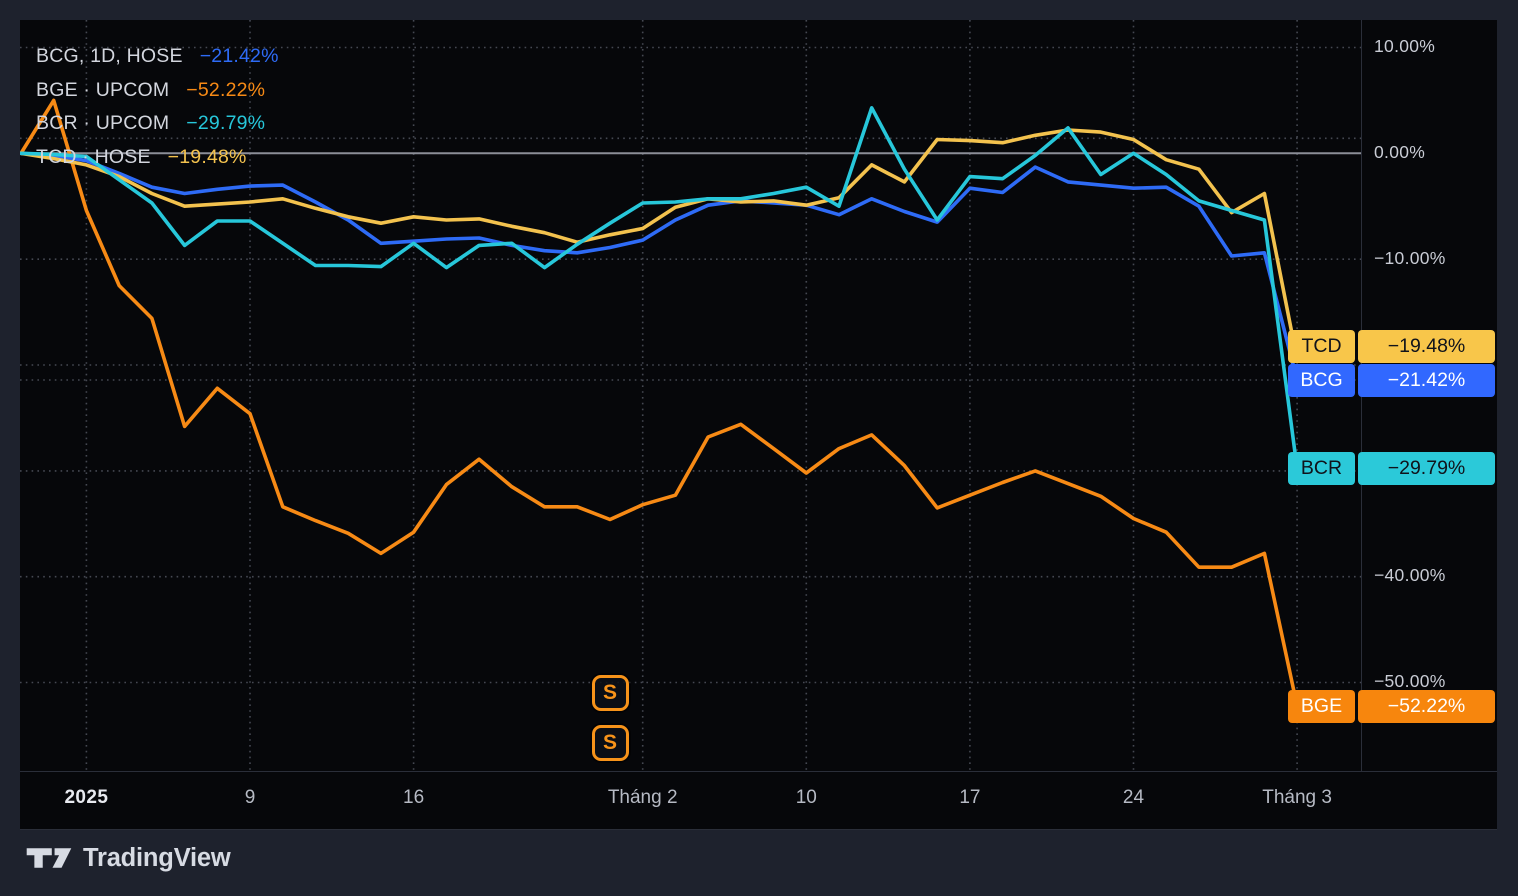  Describe the element at coordinates (239, 56) in the screenshot. I see `legend-change-value: −21.42%` at that location.